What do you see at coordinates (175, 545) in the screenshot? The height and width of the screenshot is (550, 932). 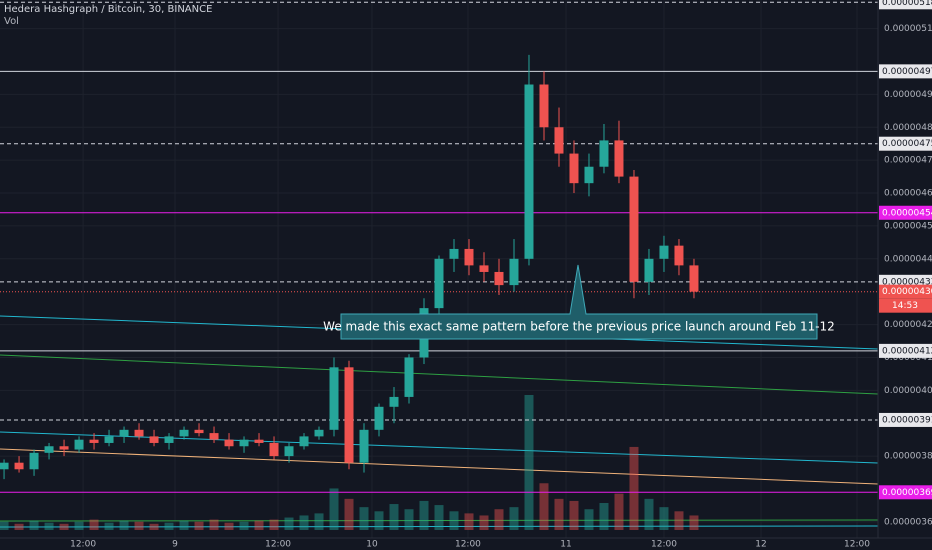 I see `x-tick-label: 9` at bounding box center [175, 545].